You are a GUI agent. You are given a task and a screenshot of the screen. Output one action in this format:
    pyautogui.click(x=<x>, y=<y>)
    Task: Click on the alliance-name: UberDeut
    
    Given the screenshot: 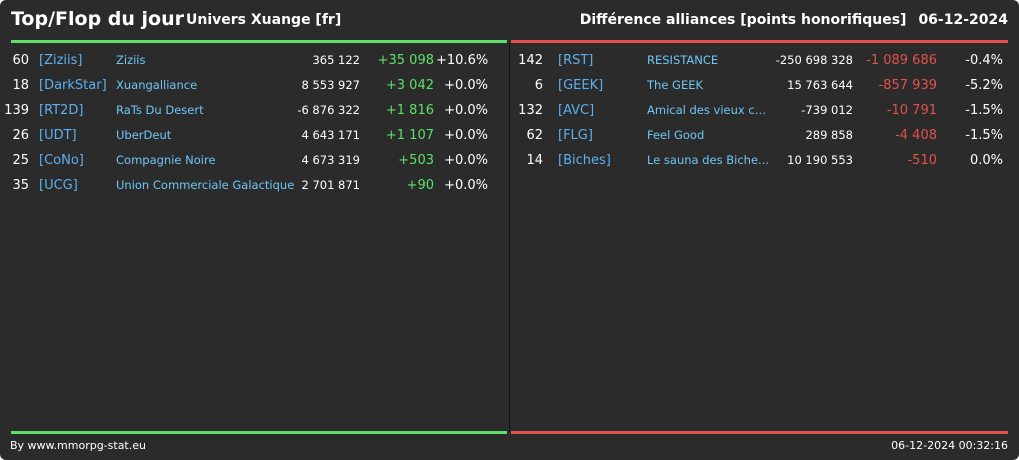 What is the action you would take?
    pyautogui.click(x=144, y=135)
    